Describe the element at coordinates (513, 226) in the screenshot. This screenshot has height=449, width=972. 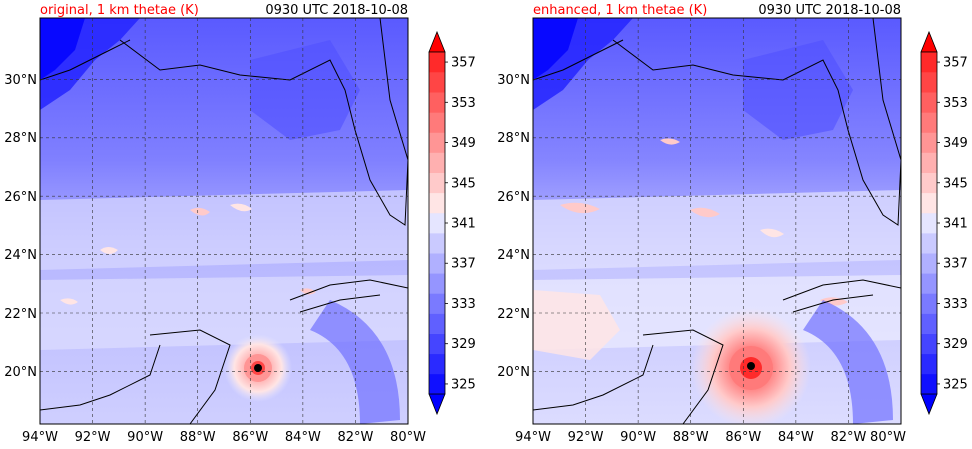
I see `lat-labels-enhanced: 30°N 28°N 26°N 24°N 22°N 20°N` at that location.